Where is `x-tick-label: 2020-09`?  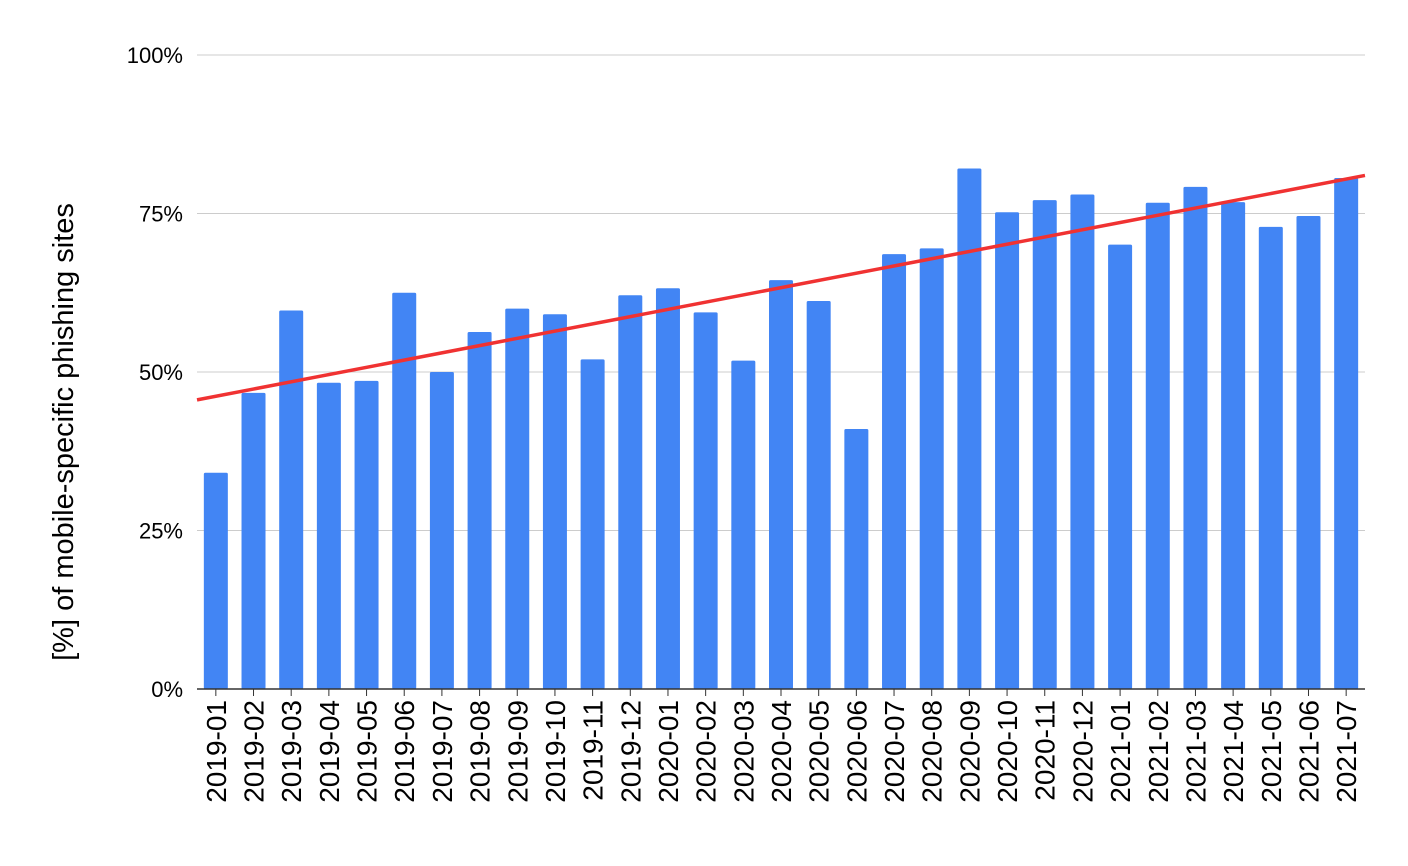
x-tick-label: 2020-09 is located at coordinates (969, 751).